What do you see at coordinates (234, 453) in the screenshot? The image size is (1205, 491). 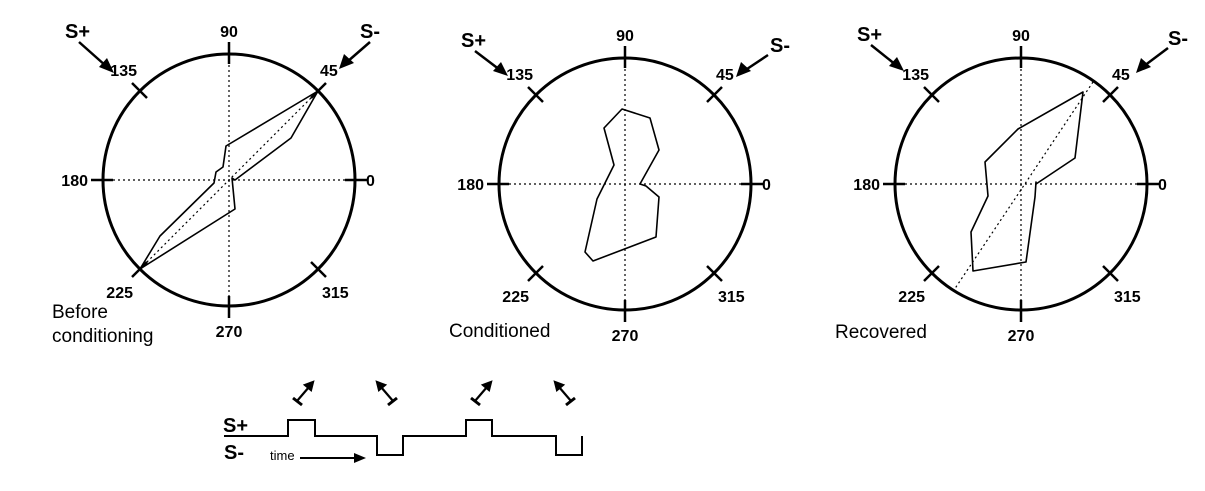 I see `timing-s-minus-label: S-` at bounding box center [234, 453].